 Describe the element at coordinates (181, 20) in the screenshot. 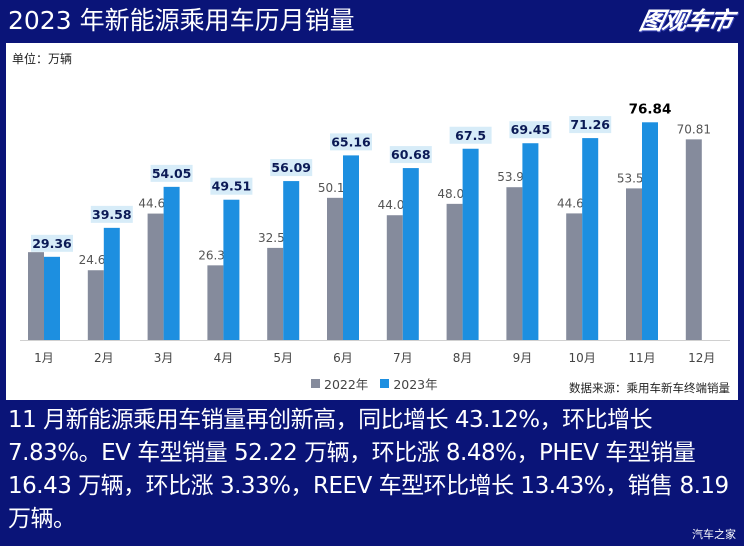

I see `page-title: 2023 年新能源乘用车历月销量` at that location.